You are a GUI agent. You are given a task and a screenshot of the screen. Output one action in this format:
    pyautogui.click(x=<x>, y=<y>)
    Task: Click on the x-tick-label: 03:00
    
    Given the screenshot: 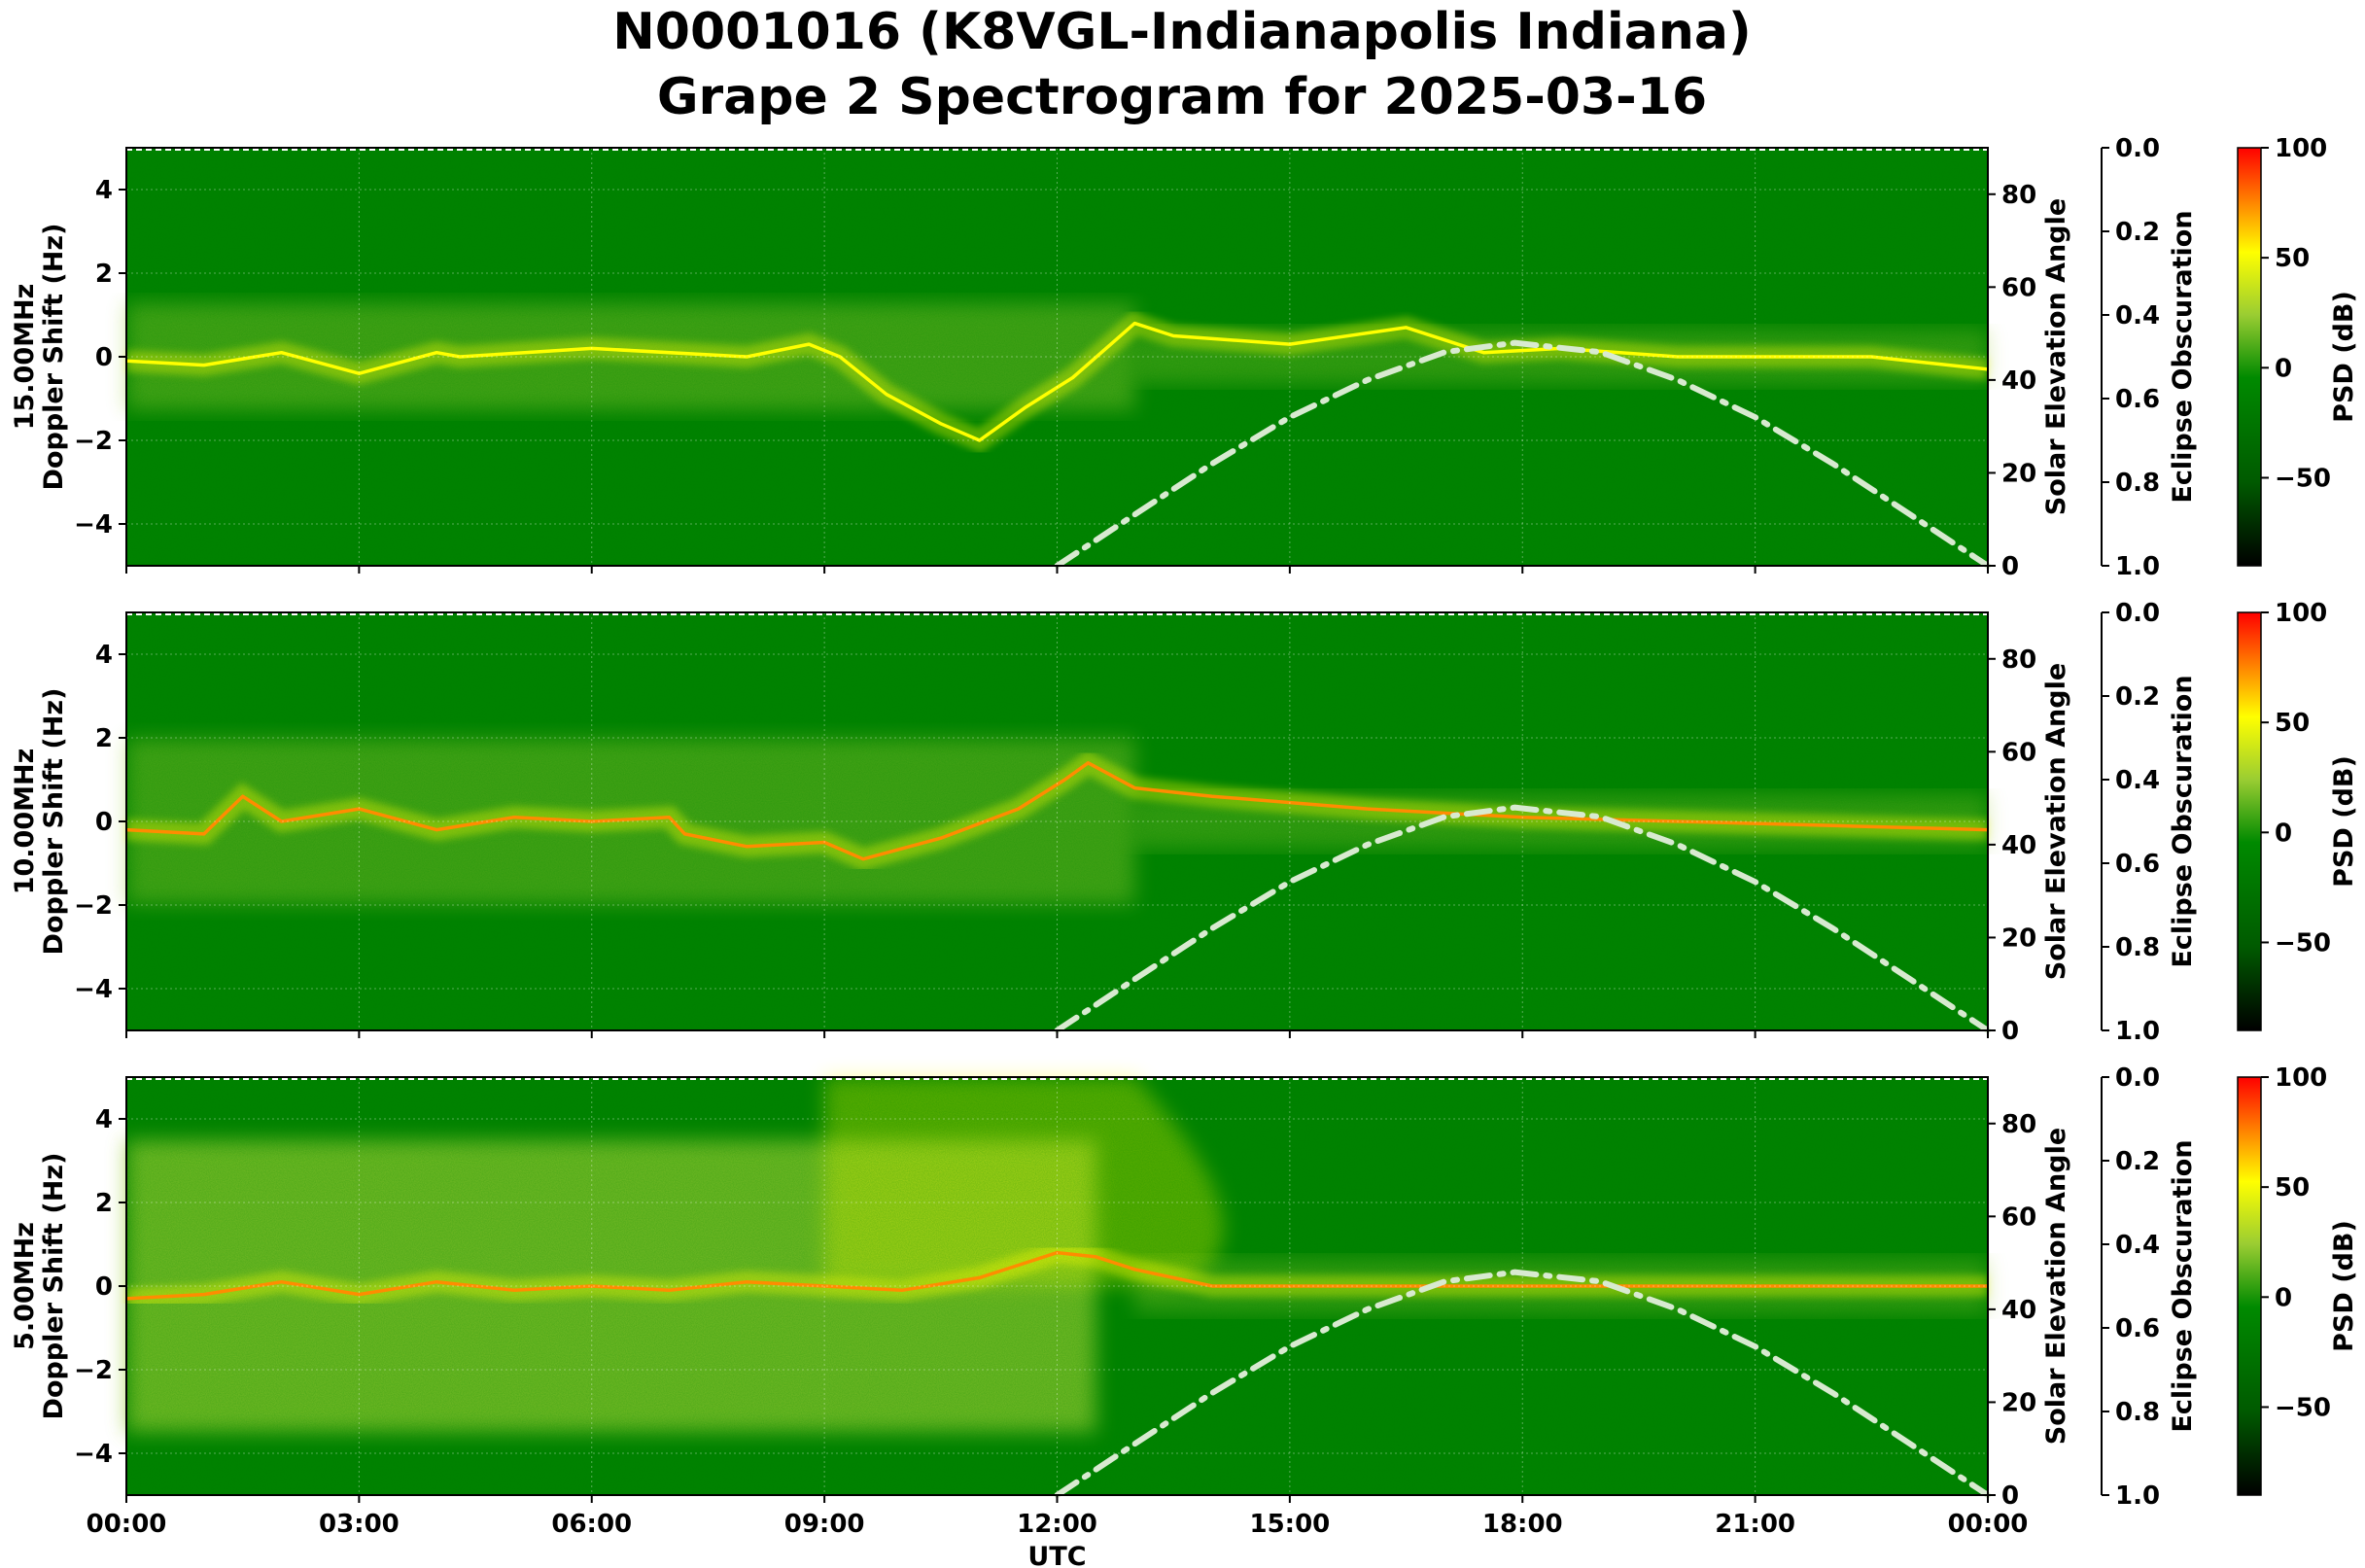 What is the action you would take?
    pyautogui.click(x=359, y=1524)
    